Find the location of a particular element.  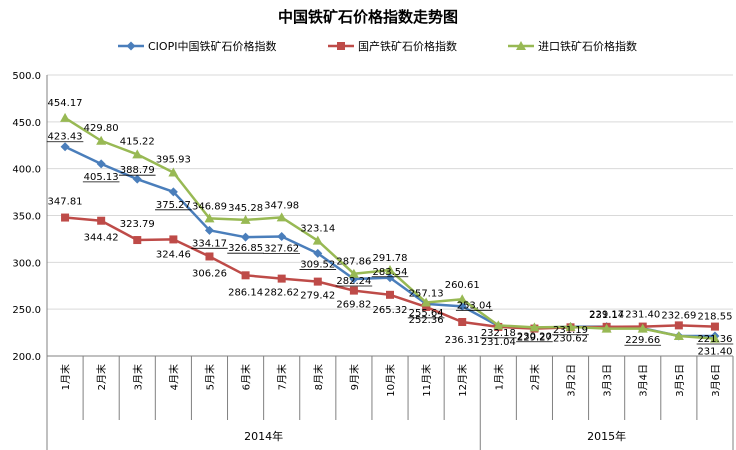

data-label: 230.20 is located at coordinates (534, 337).